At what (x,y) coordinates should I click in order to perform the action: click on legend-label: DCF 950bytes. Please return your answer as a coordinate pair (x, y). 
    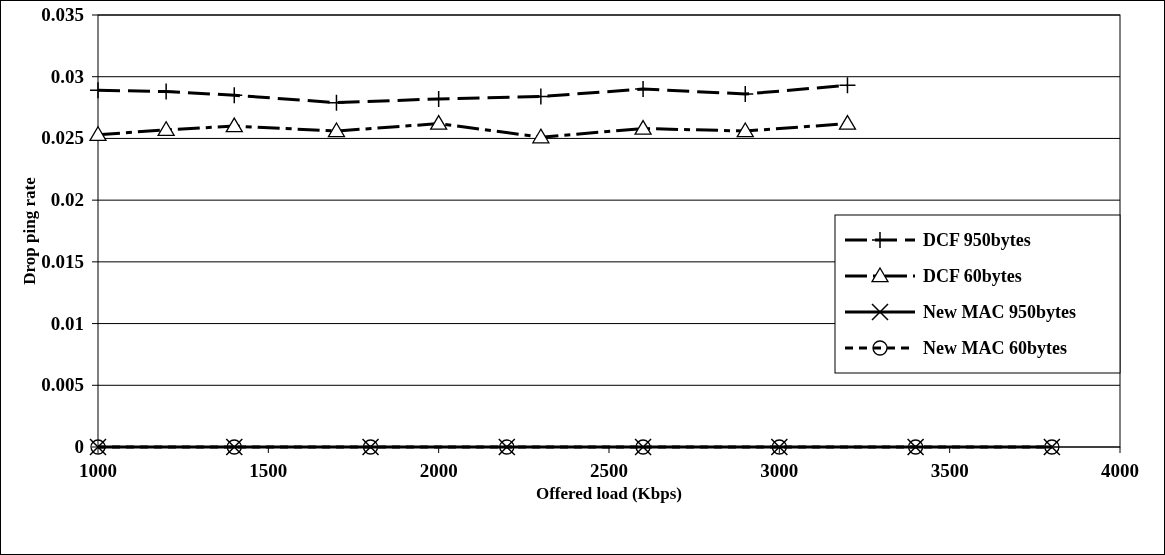
    Looking at the image, I should click on (977, 240).